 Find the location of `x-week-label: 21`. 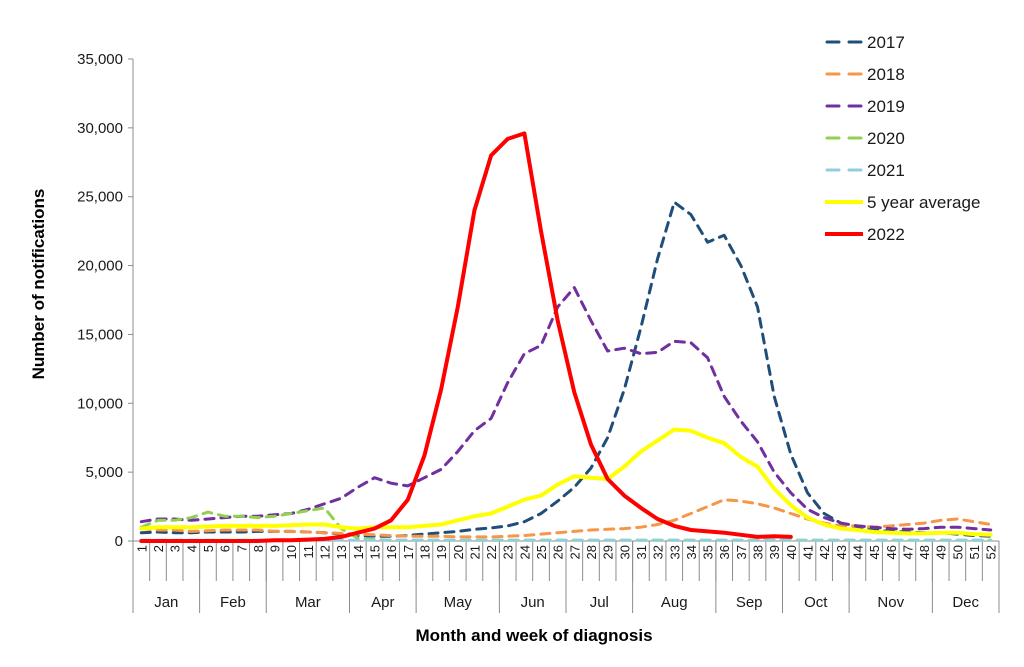

x-week-label: 21 is located at coordinates (474, 552).